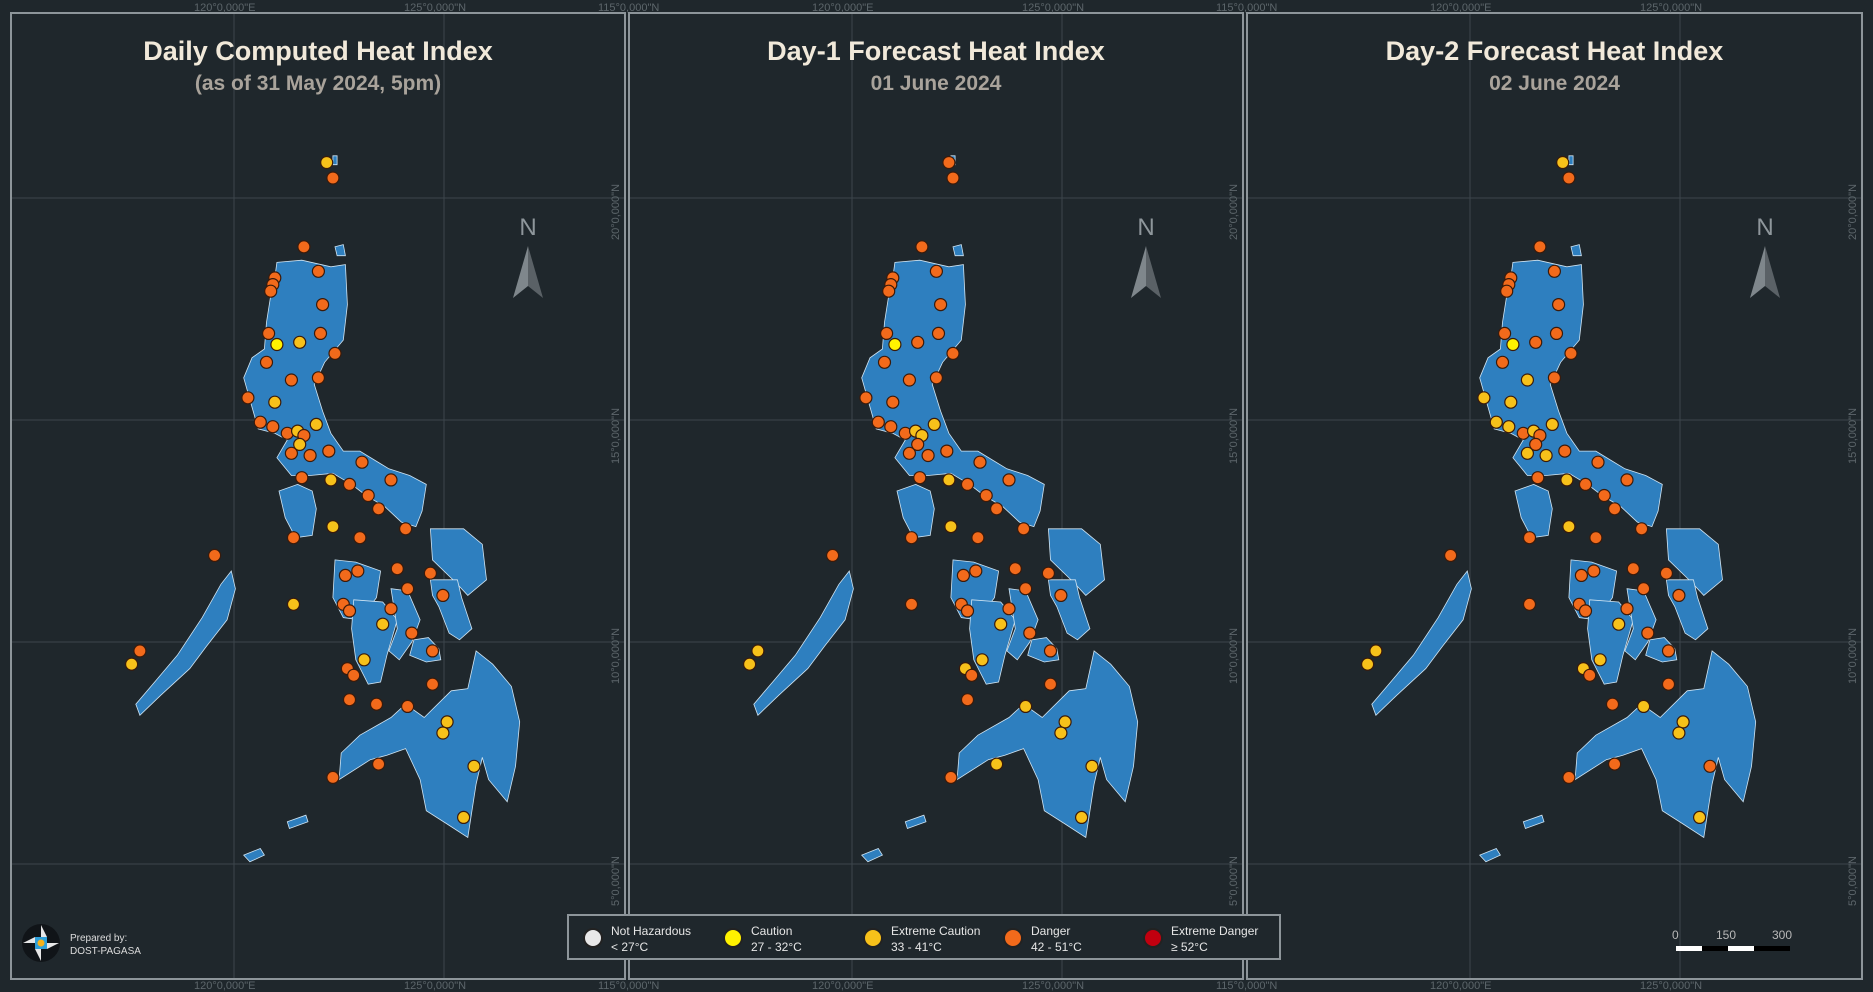  What do you see at coordinates (772, 931) in the screenshot?
I see `legend-category-name: Caution` at bounding box center [772, 931].